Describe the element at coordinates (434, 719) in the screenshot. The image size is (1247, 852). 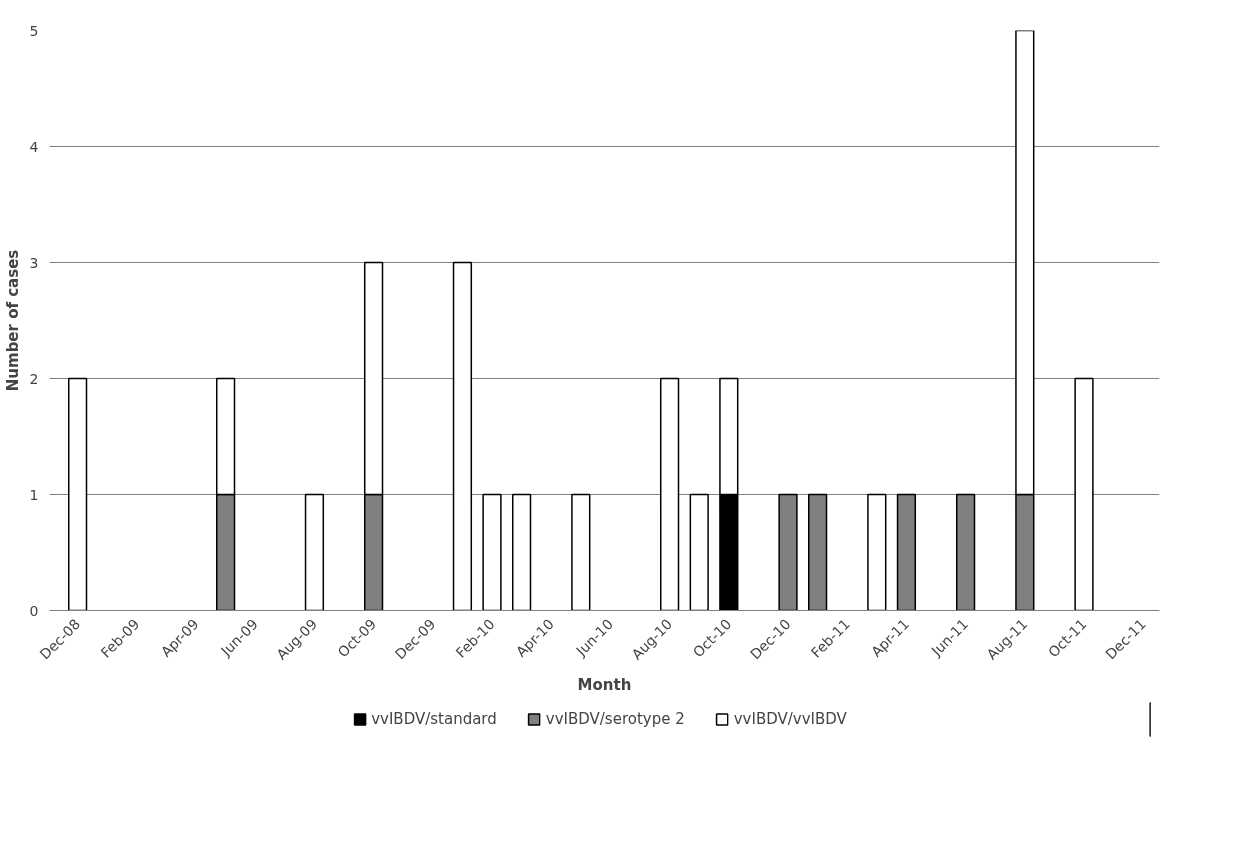
I see `legend-label: vvIBDV/standard` at that location.